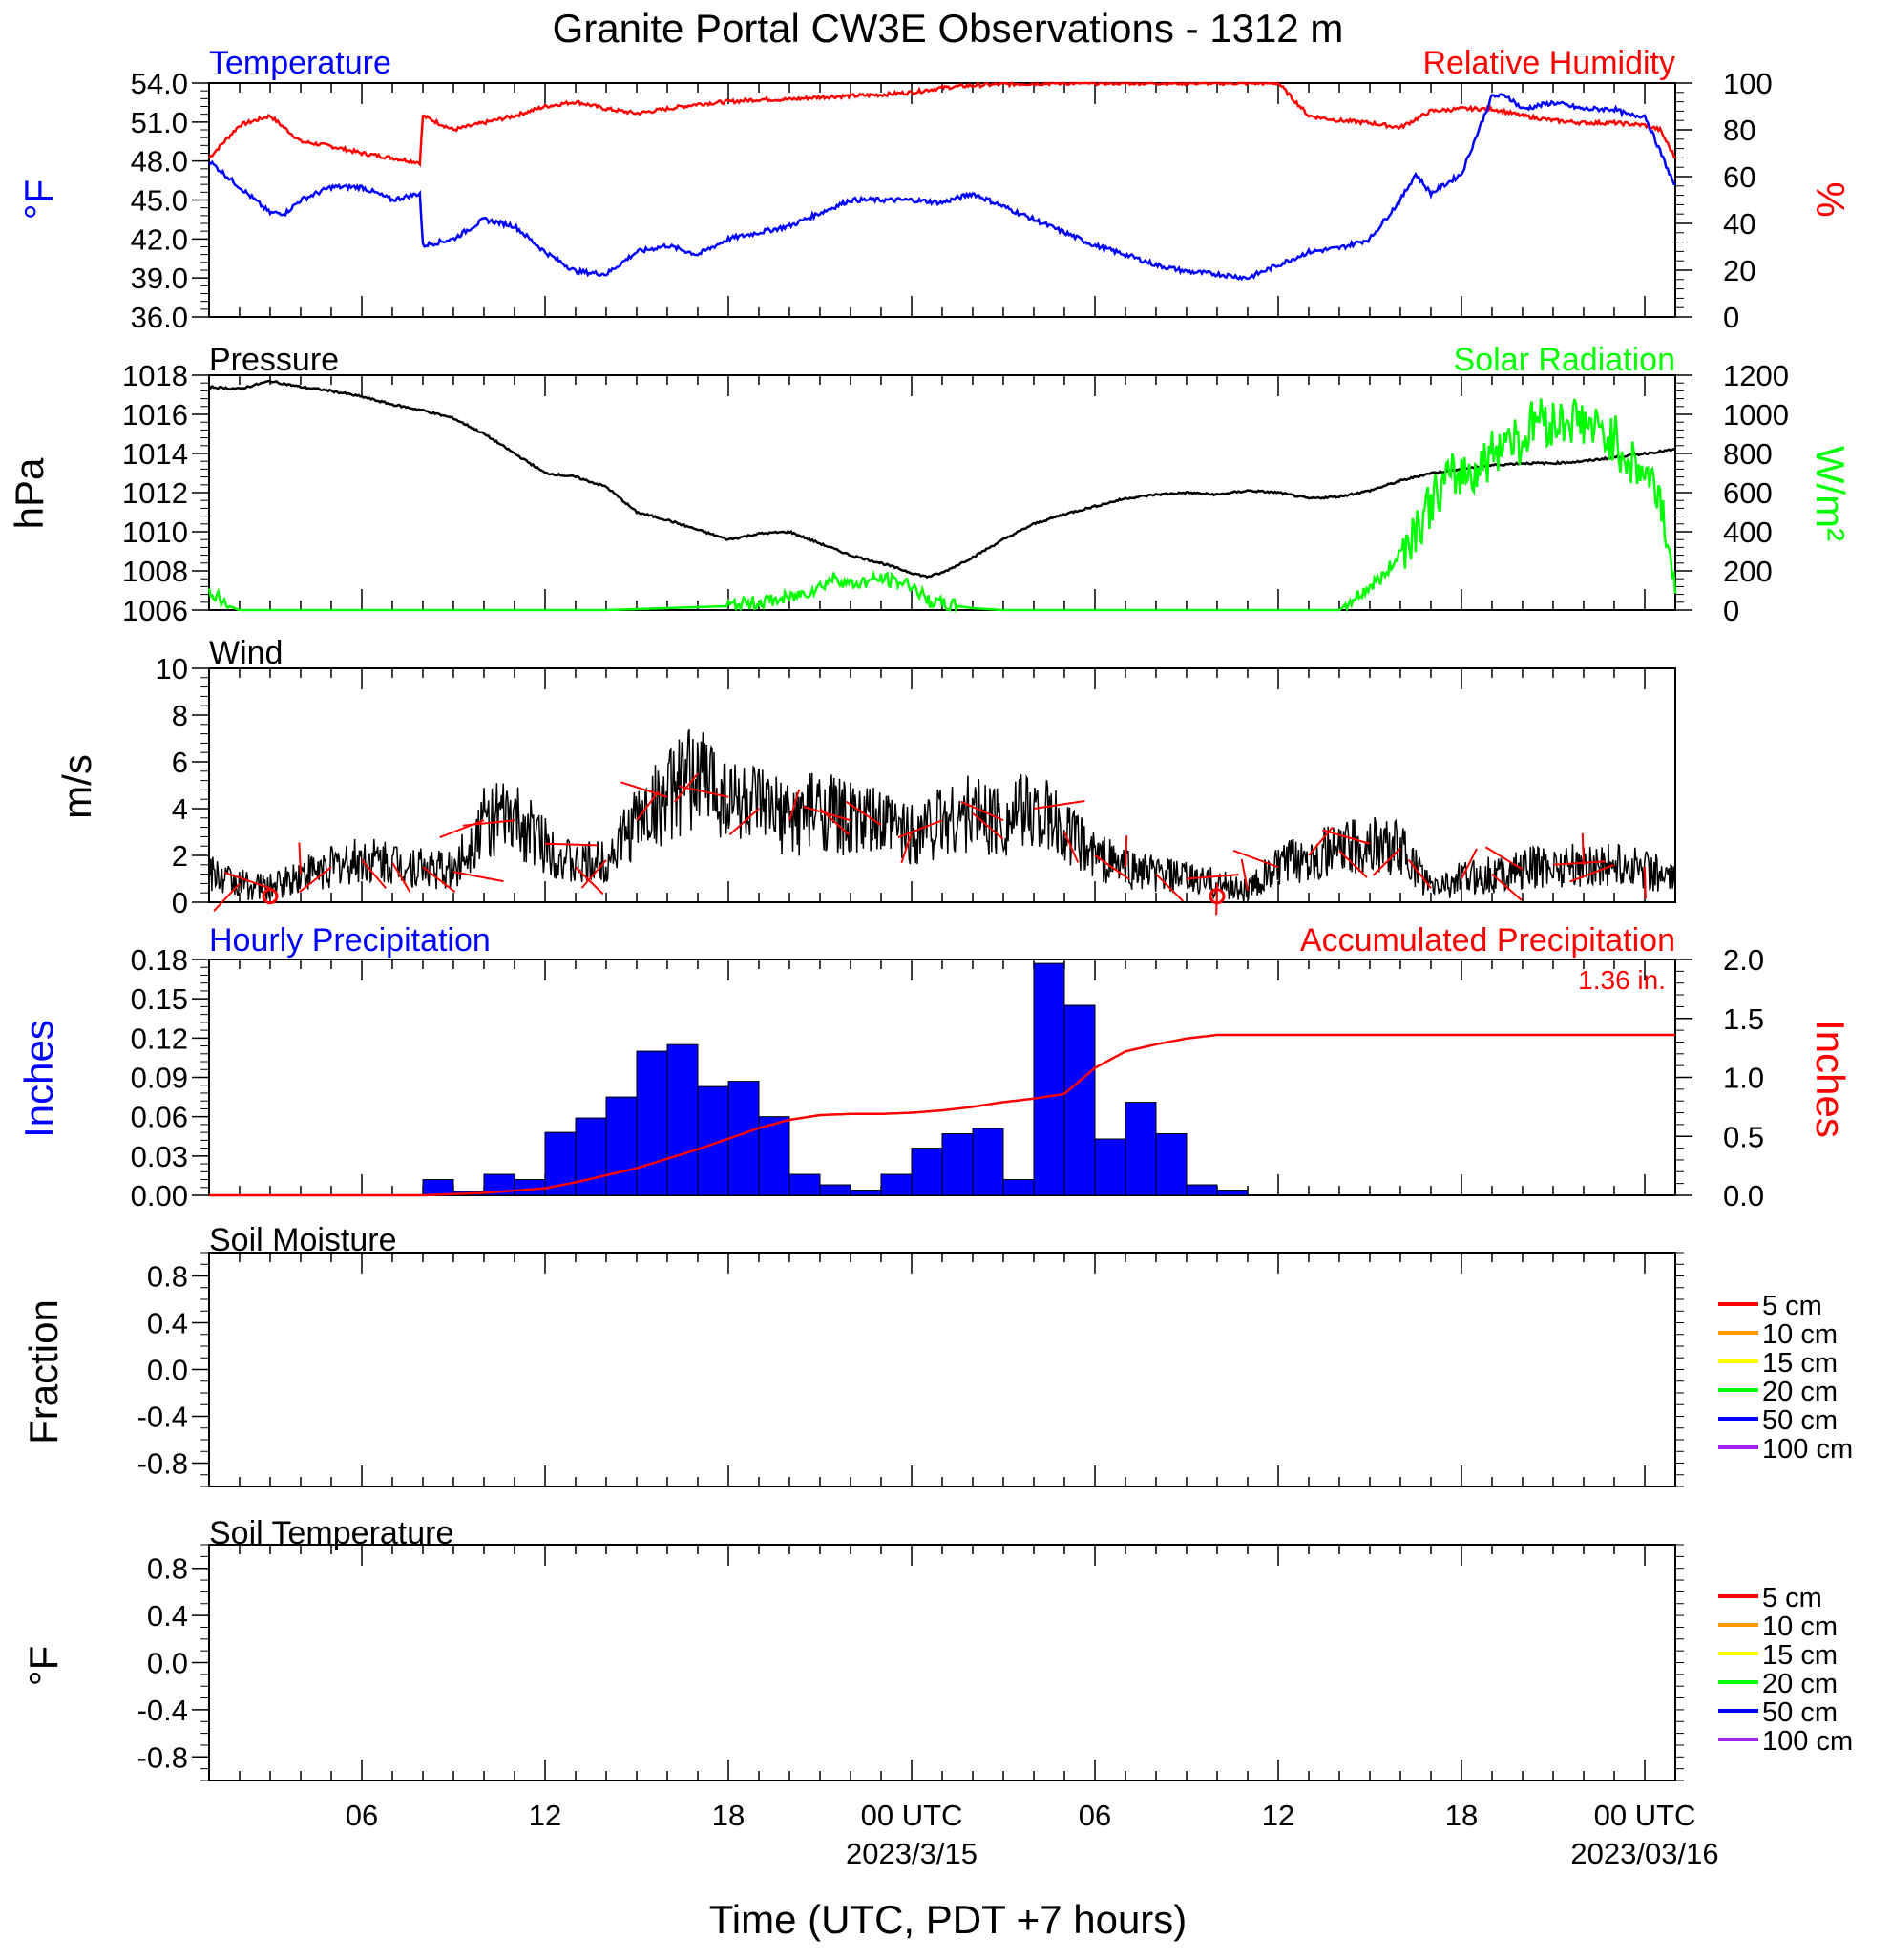  What do you see at coordinates (1622, 980) in the screenshot?
I see `precip-total-label: 1.36 in.` at bounding box center [1622, 980].